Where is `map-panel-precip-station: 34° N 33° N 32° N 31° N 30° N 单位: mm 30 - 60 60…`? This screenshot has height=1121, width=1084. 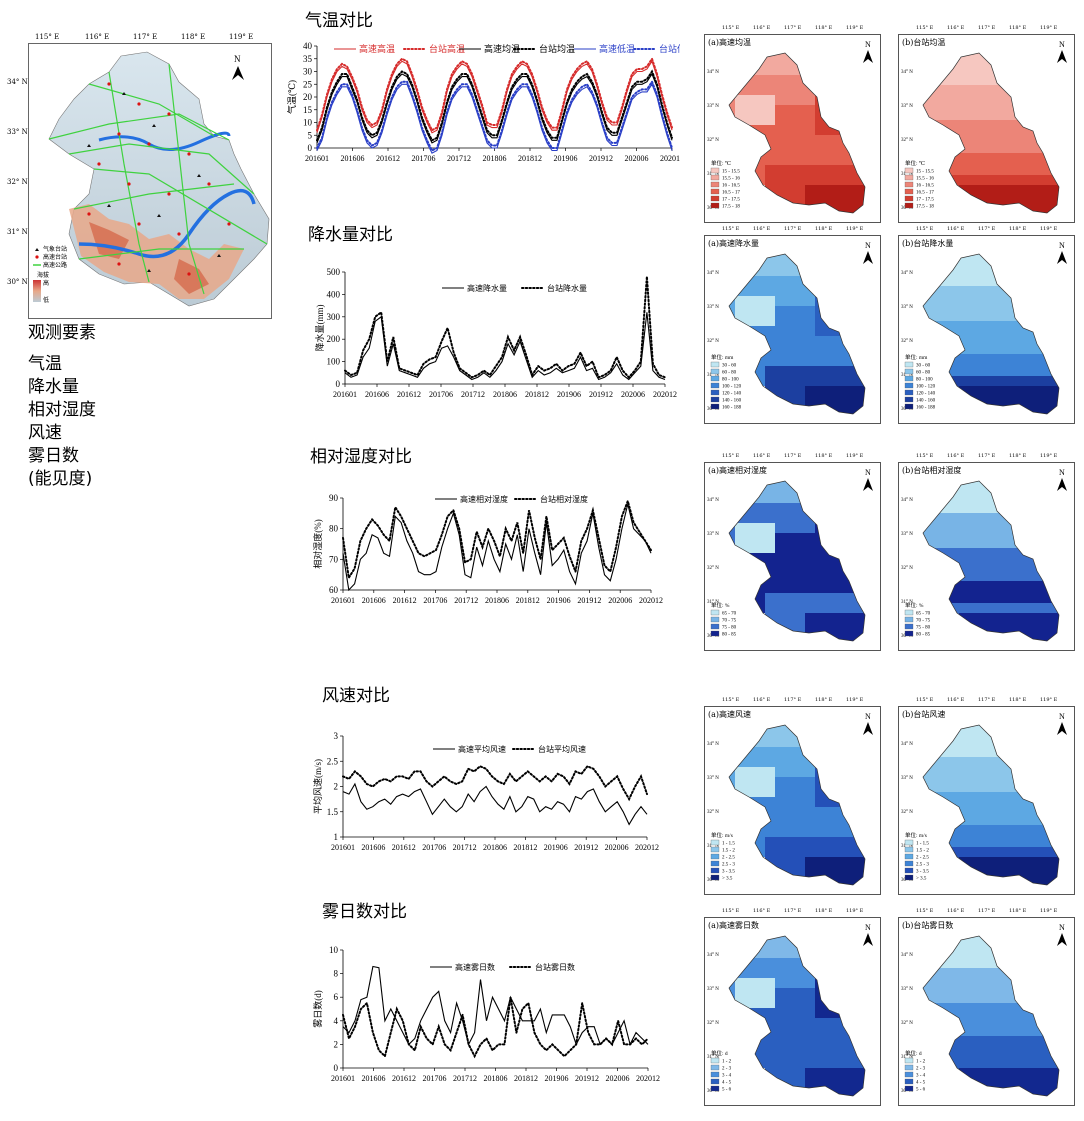
map-panel-precip-station: 34° N 33° N 32° N 31° N 30° N 单位: mm 30 - 60 60… is located at coordinates (986, 329).